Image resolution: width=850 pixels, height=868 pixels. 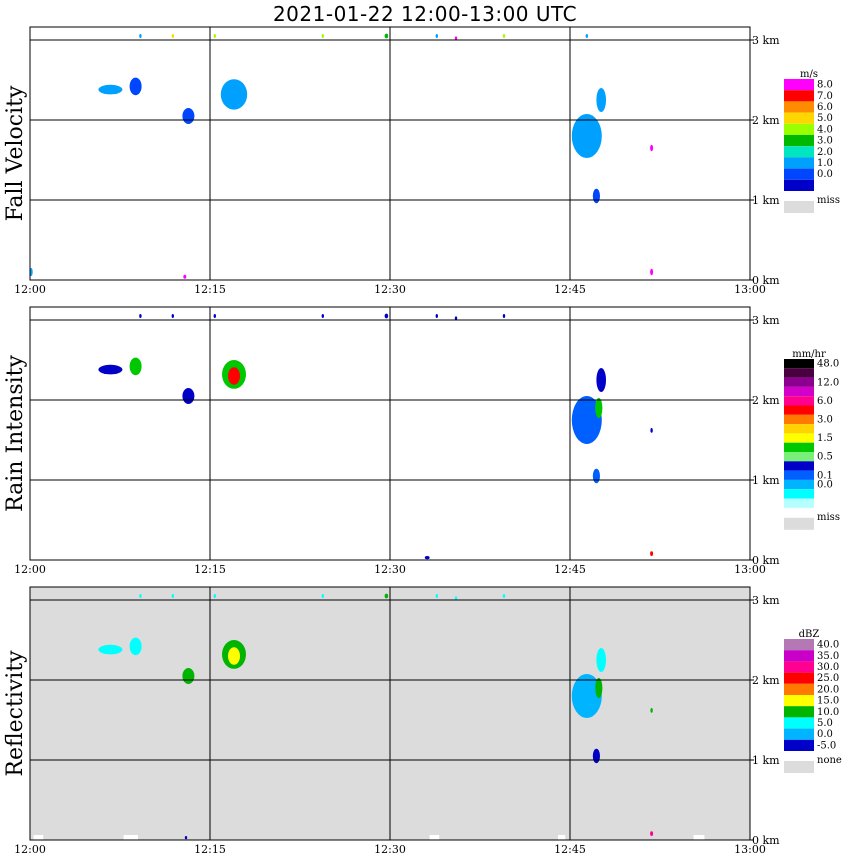 What do you see at coordinates (828, 382) in the screenshot?
I see `colorbar-label: 12.0` at bounding box center [828, 382].